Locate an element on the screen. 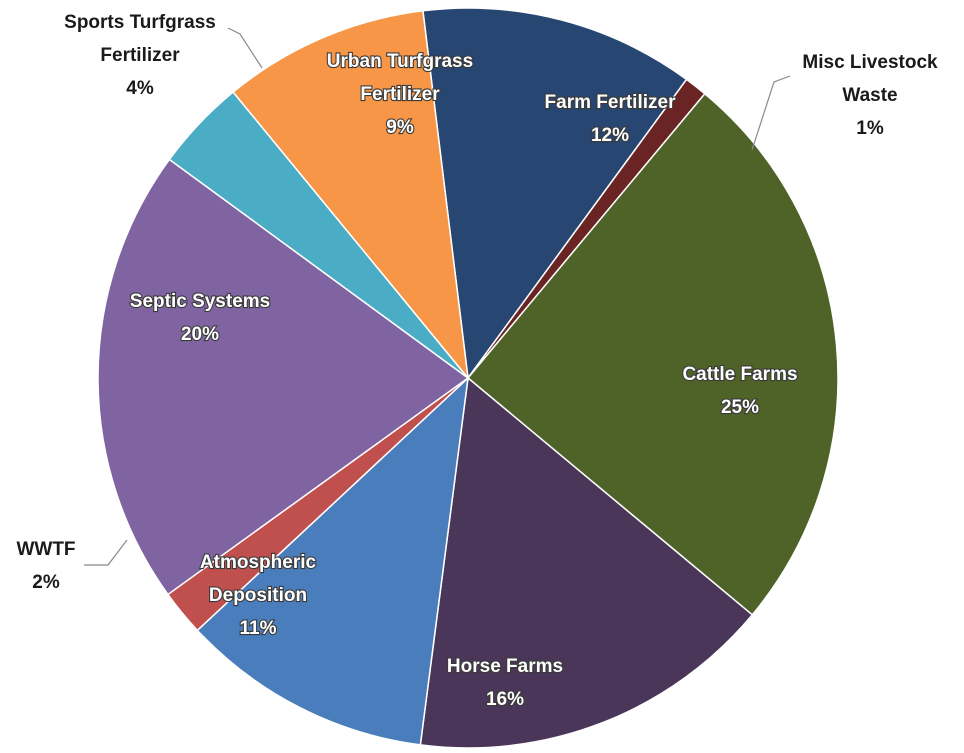 The width and height of the screenshot is (964, 753). slice-name-label: Sports Turfgrass is located at coordinates (140, 22).